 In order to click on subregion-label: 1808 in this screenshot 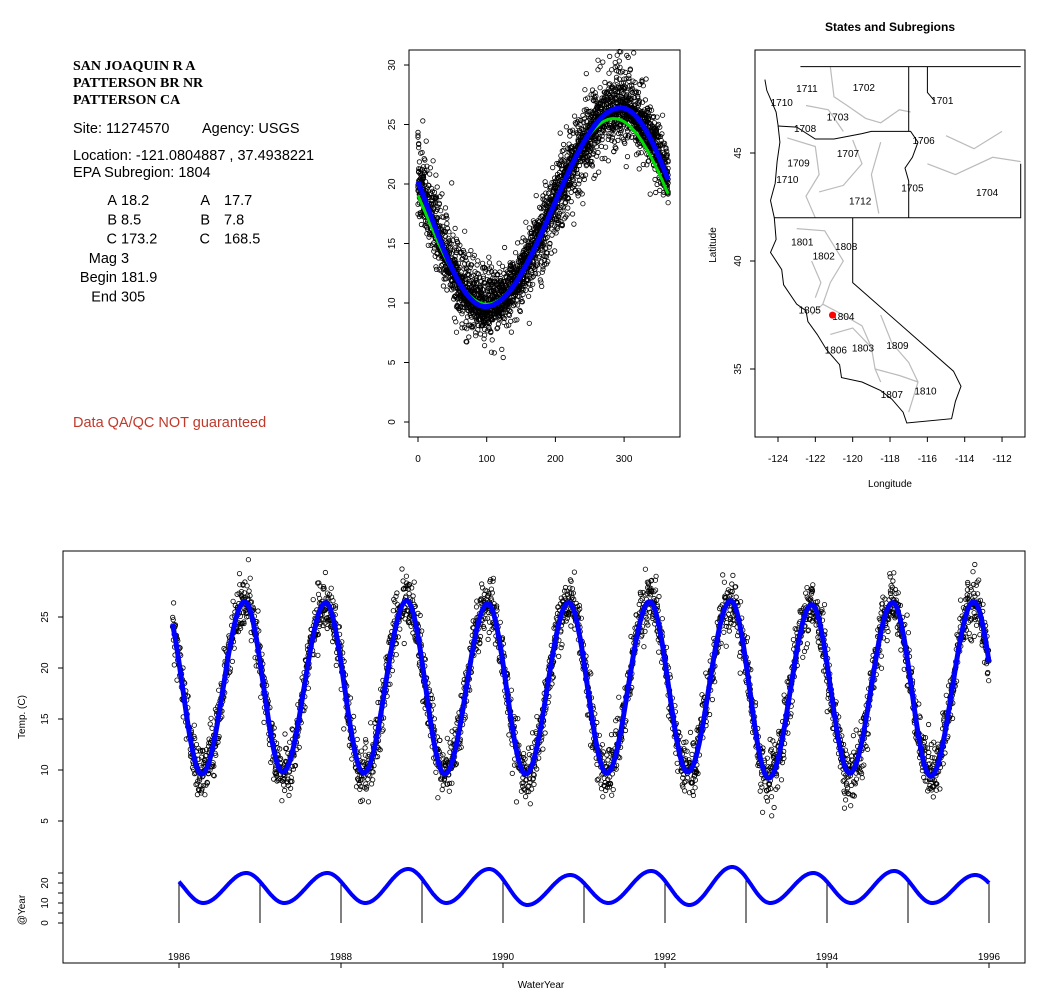, I will do `click(846, 247)`.